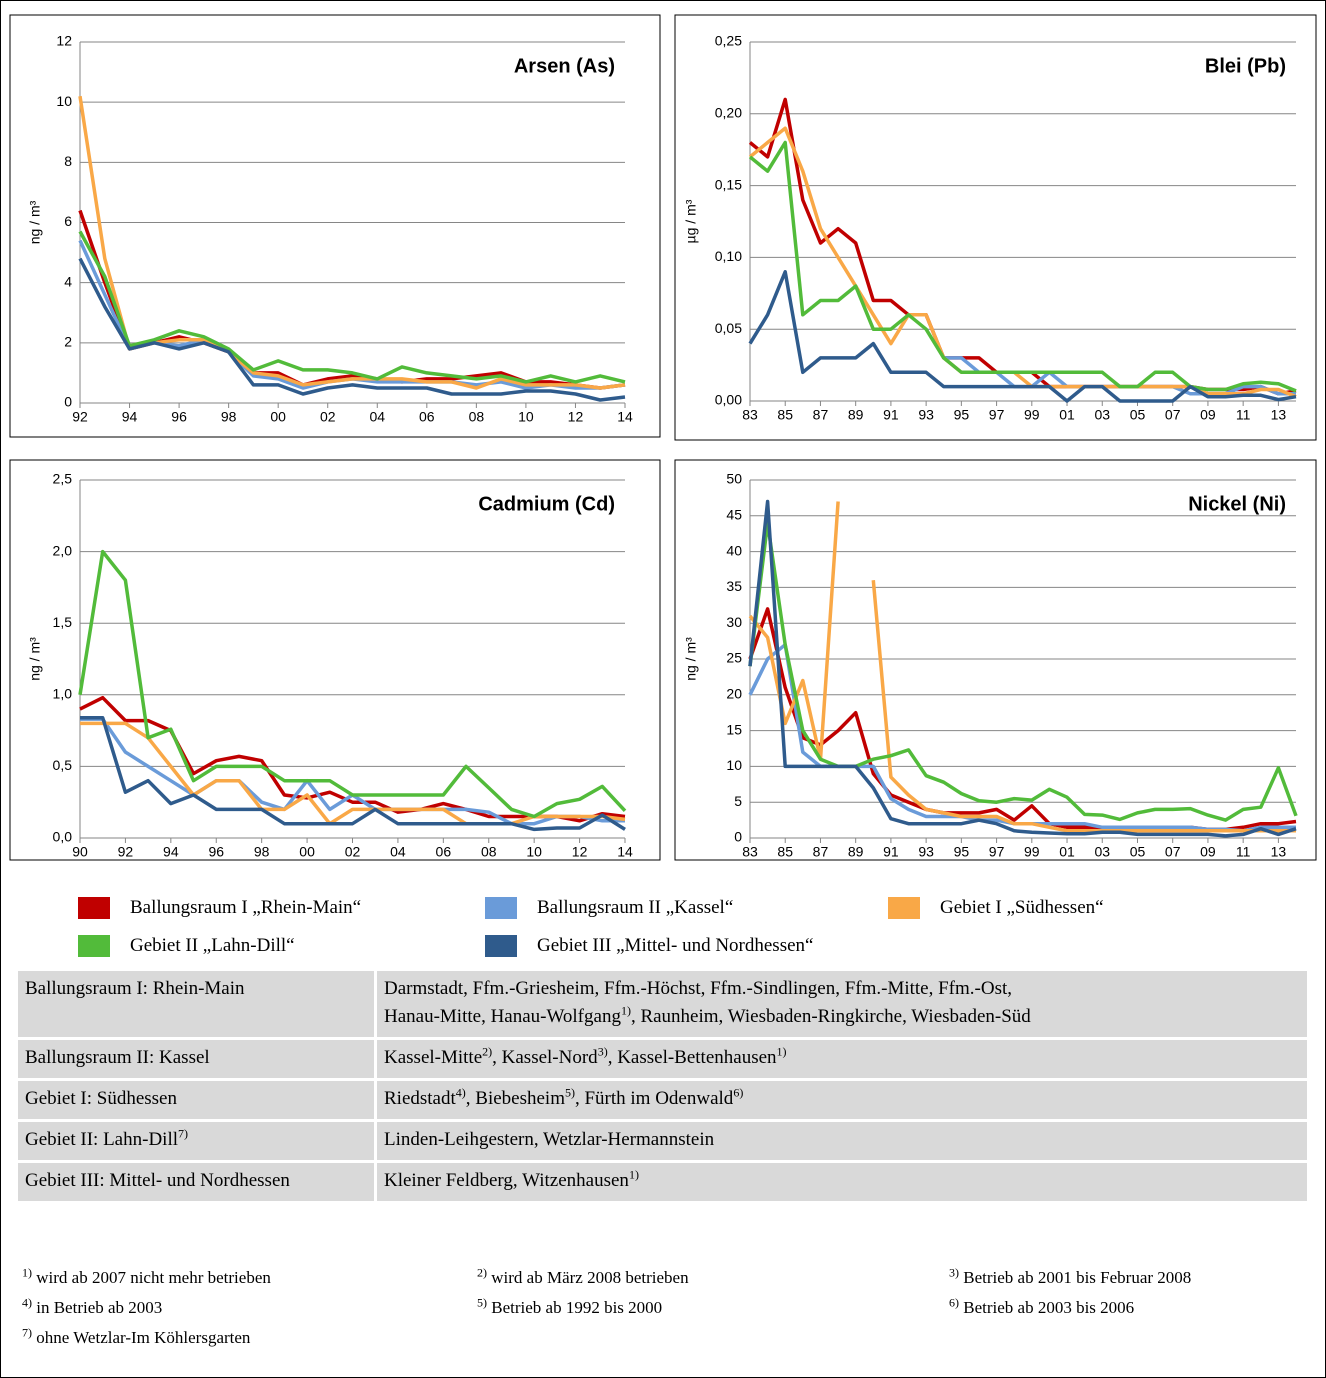  Describe the element at coordinates (728, 400) in the screenshot. I see `y-tick-label: 0,00` at that location.